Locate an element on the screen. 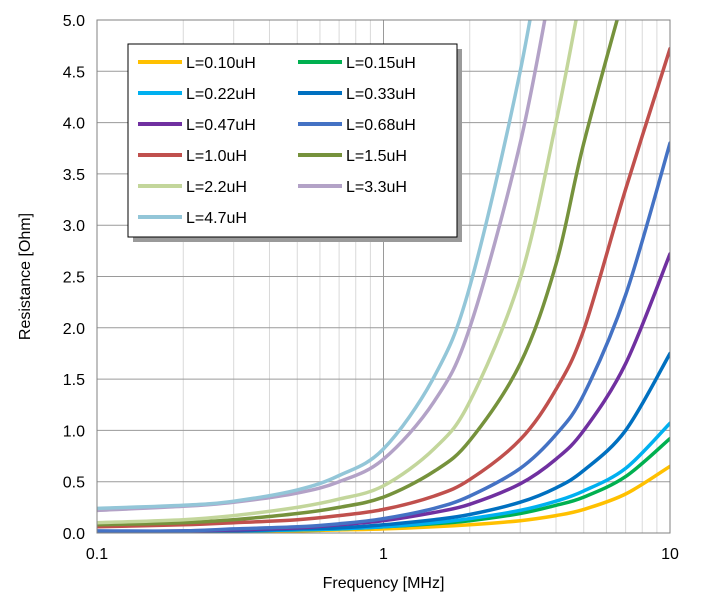  x-axis-title: Frequency [MHz] is located at coordinates (384, 583).